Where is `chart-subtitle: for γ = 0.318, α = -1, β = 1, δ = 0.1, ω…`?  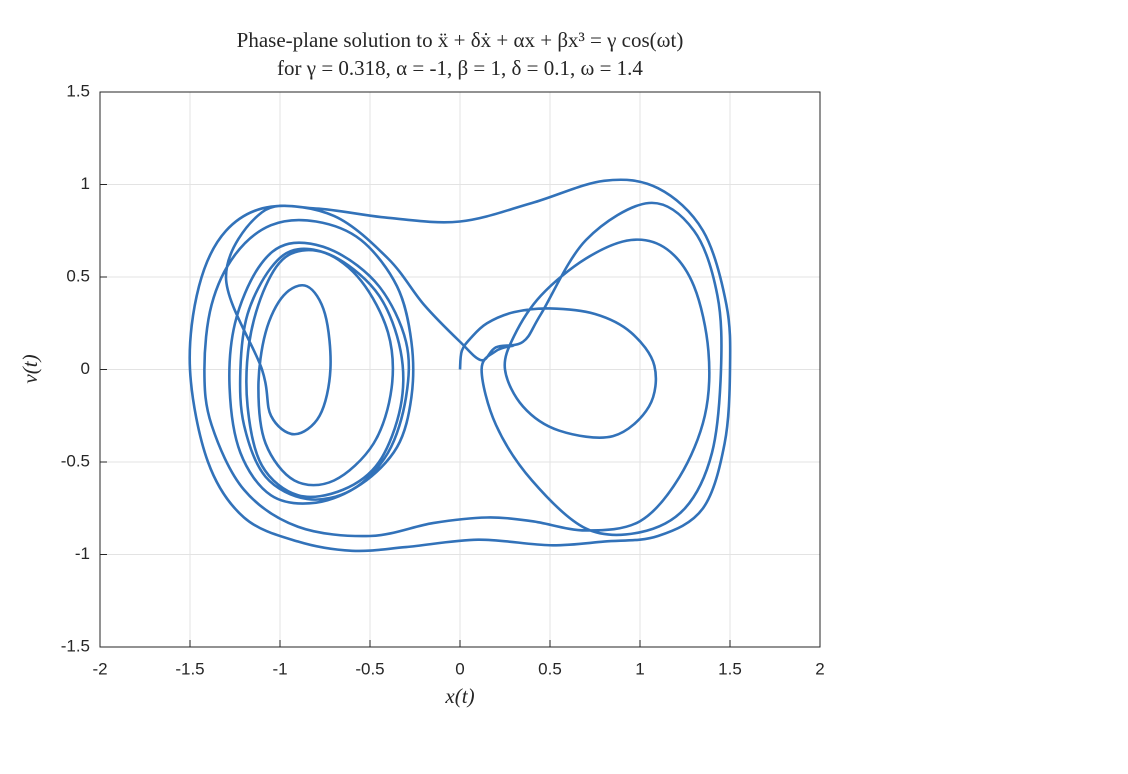 chart-subtitle: for γ = 0.318, α = -1, β = 1, δ = 0.1, ω… is located at coordinates (460, 68).